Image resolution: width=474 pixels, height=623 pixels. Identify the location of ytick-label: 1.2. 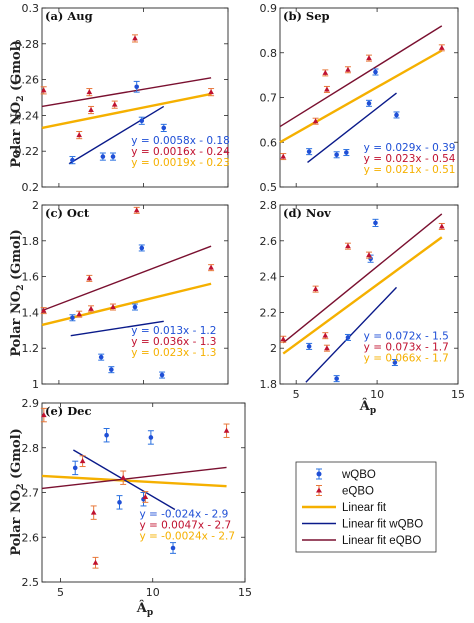
(31, 348).